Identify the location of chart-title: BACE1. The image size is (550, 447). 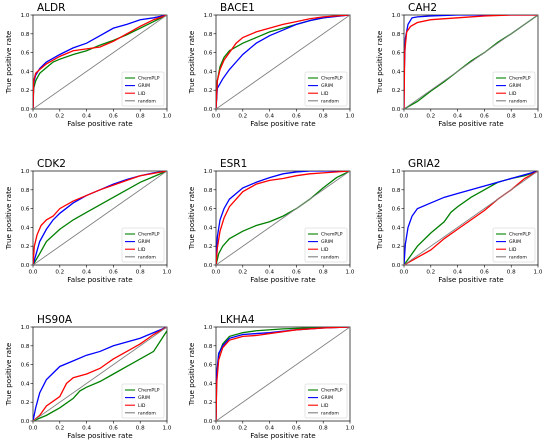
(237, 8).